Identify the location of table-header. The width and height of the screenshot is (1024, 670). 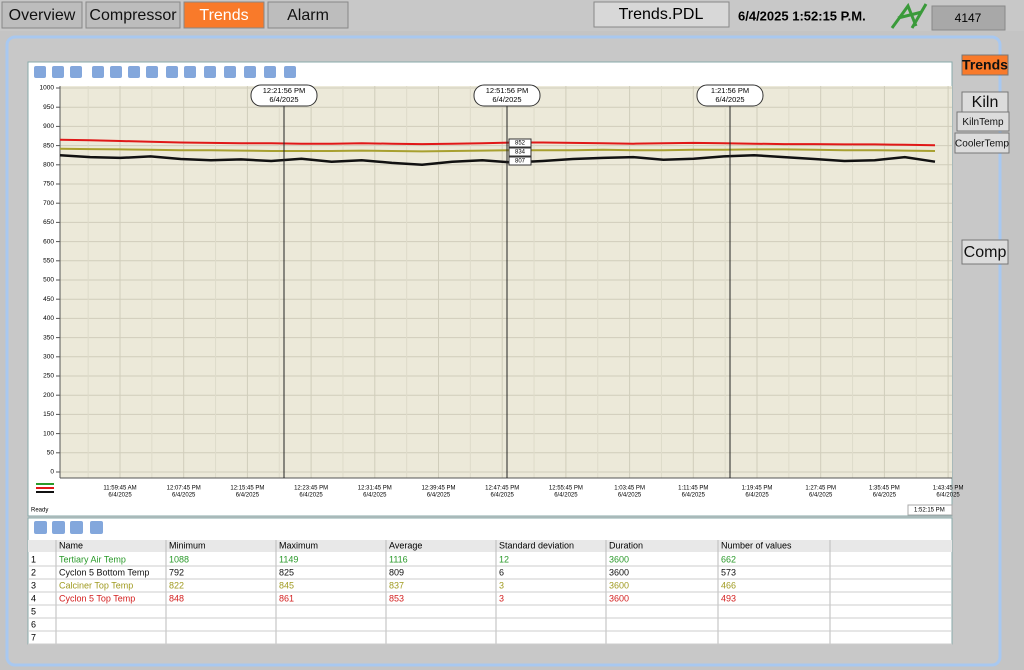
(490, 546).